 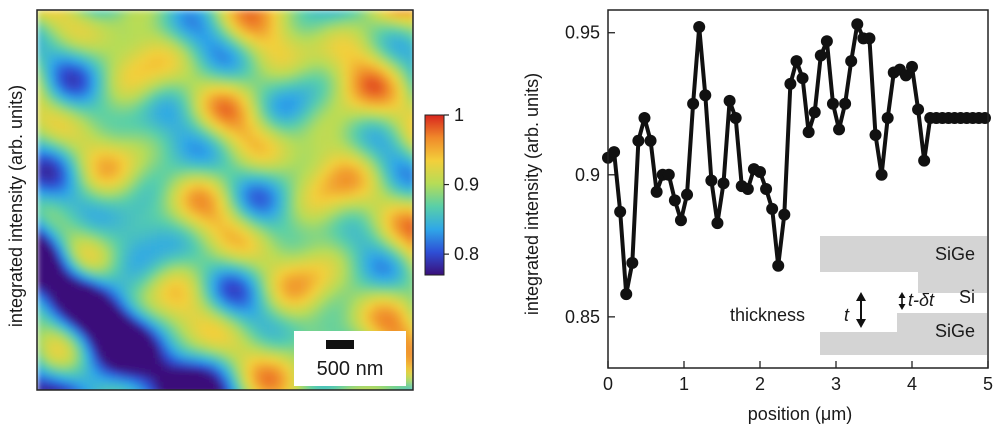 I want to click on inset-delta-label: t-δt, so click(x=921, y=300).